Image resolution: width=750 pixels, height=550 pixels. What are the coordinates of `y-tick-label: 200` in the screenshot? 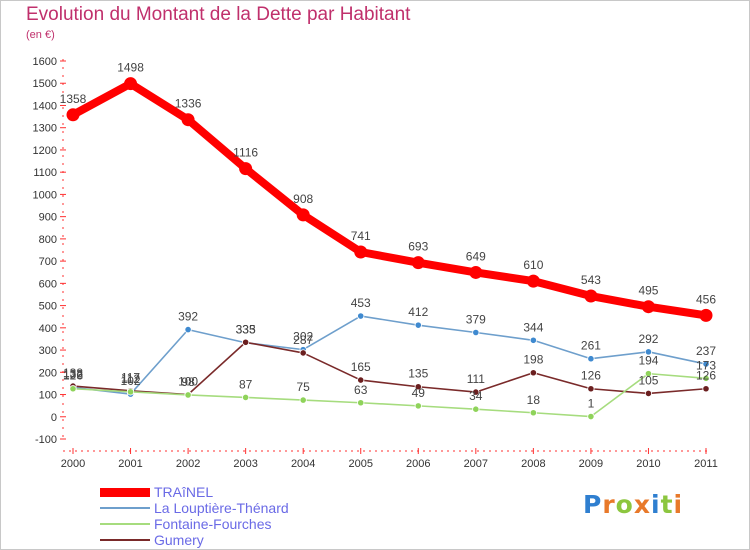 It's located at (48, 373).